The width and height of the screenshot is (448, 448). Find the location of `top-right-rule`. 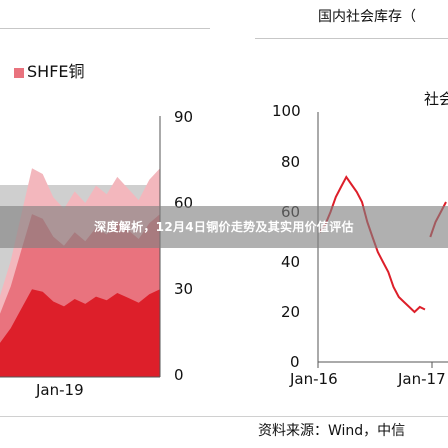

top-right-rule is located at coordinates (351, 38).